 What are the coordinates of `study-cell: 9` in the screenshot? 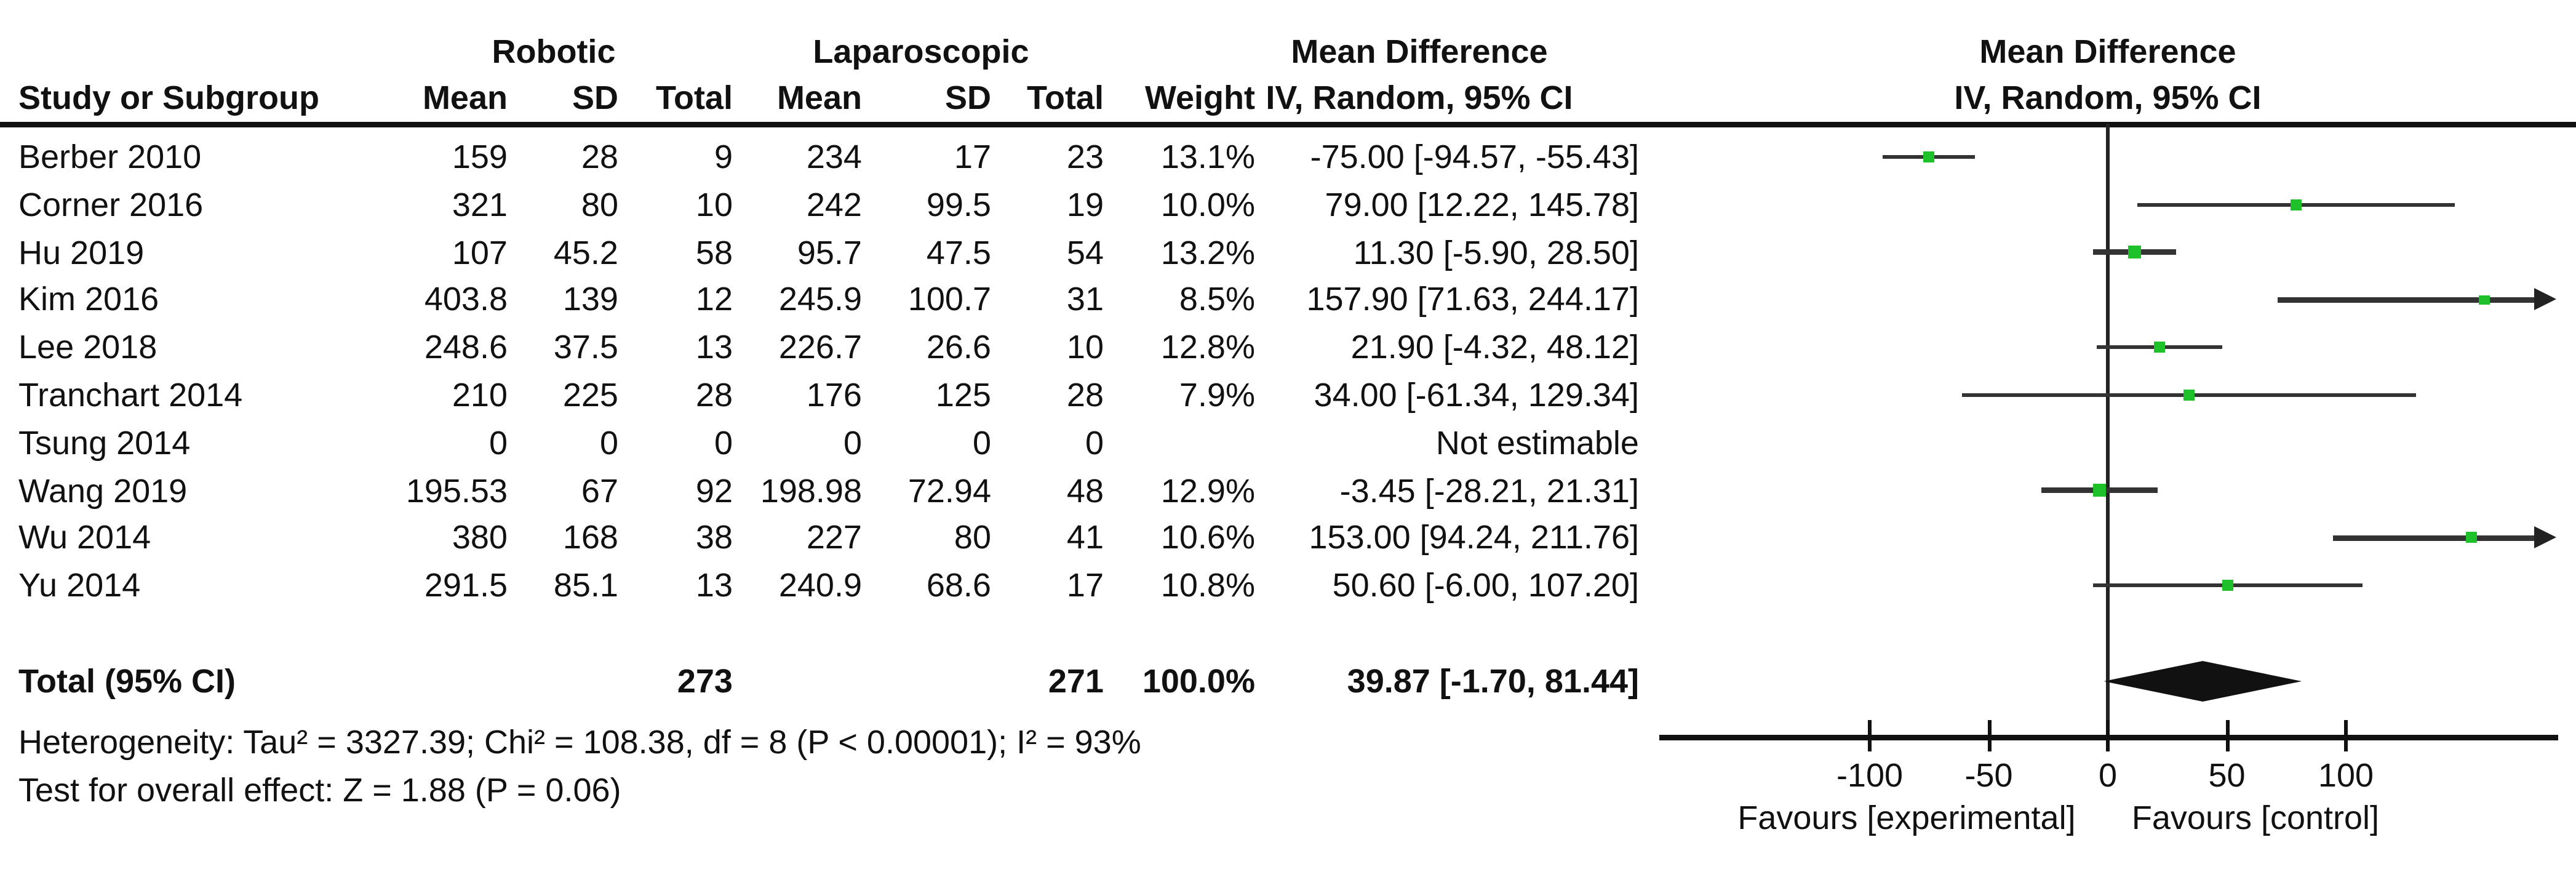 It's located at (723, 156).